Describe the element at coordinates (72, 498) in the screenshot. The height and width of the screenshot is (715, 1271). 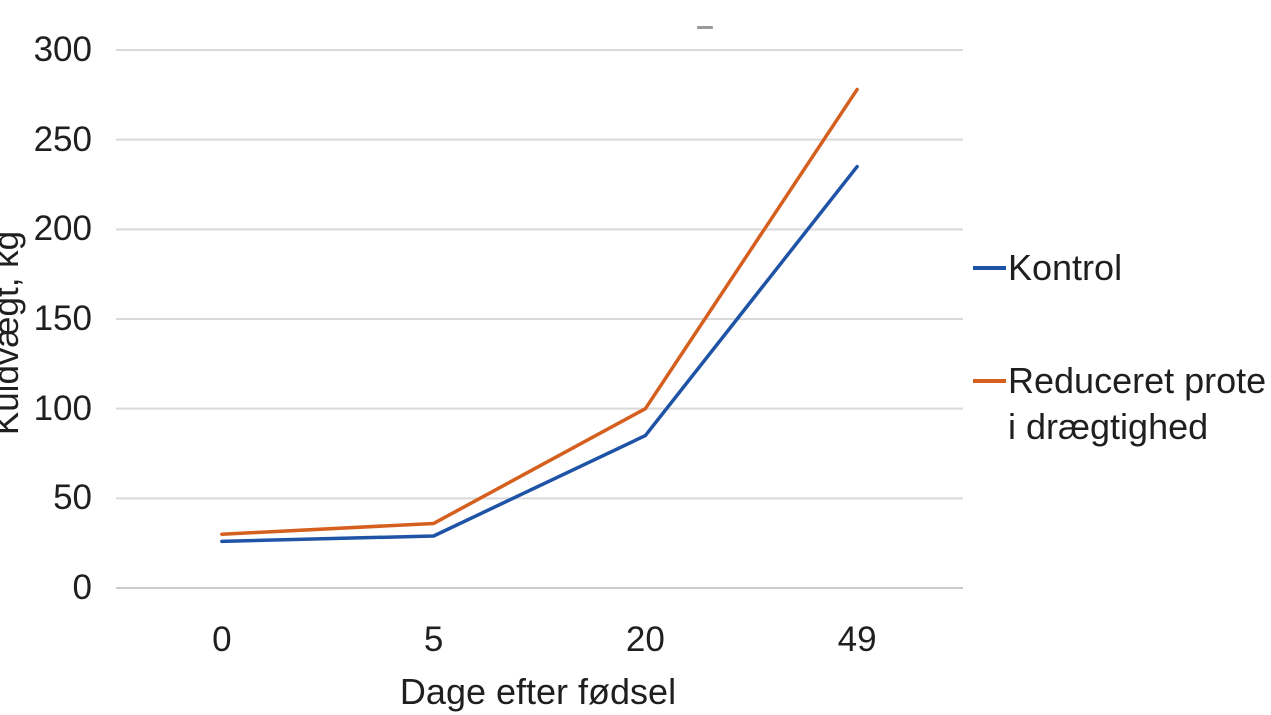
I see `y-tick-label: 50` at that location.